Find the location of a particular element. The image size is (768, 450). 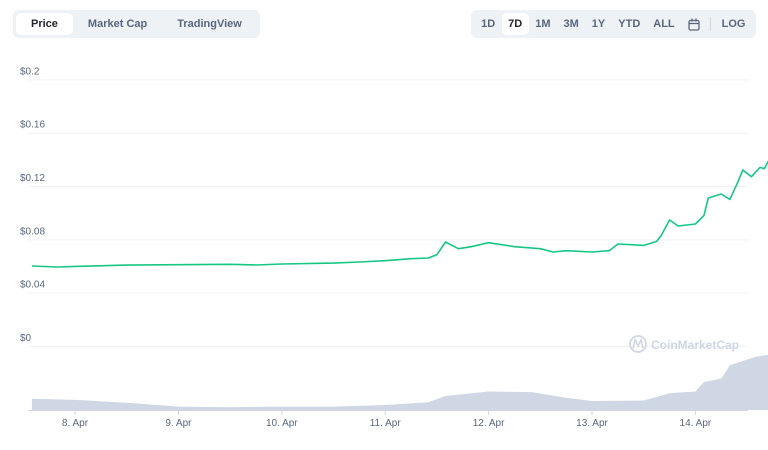

range-all: ALL is located at coordinates (664, 24).